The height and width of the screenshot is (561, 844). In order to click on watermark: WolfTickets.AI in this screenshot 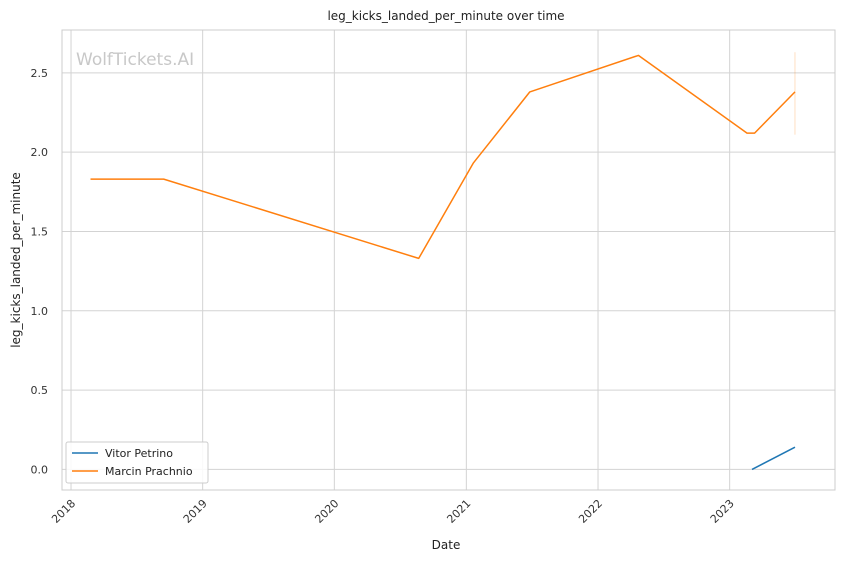, I will do `click(135, 60)`.